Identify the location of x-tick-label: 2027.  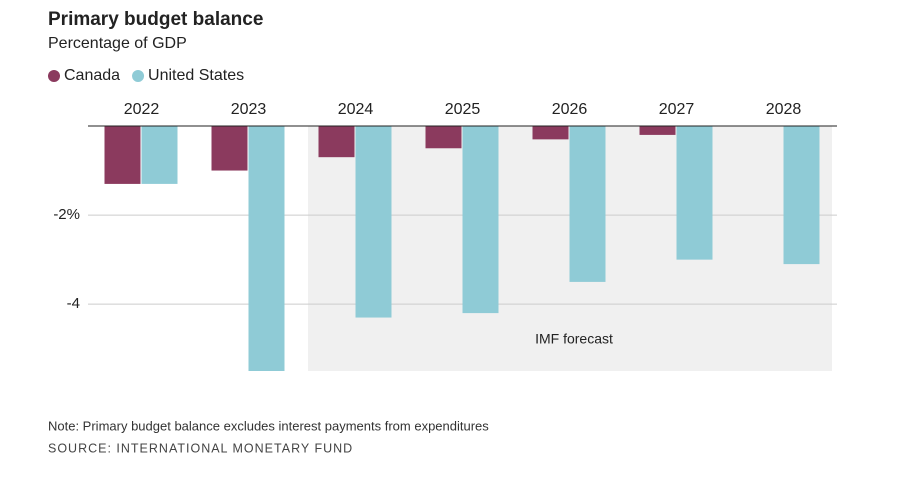
(677, 109).